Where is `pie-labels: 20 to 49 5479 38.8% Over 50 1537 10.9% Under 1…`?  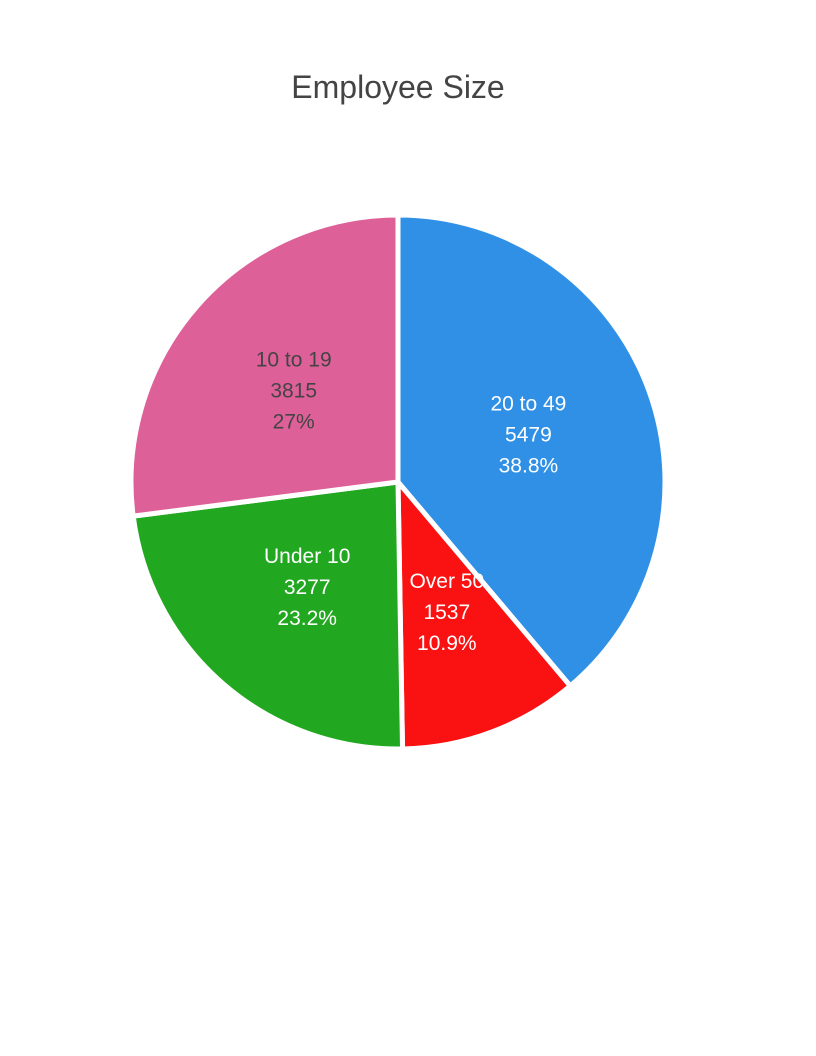 pie-labels: 20 to 49 5479 38.8% Over 50 1537 10.9% Under 1… is located at coordinates (411, 501).